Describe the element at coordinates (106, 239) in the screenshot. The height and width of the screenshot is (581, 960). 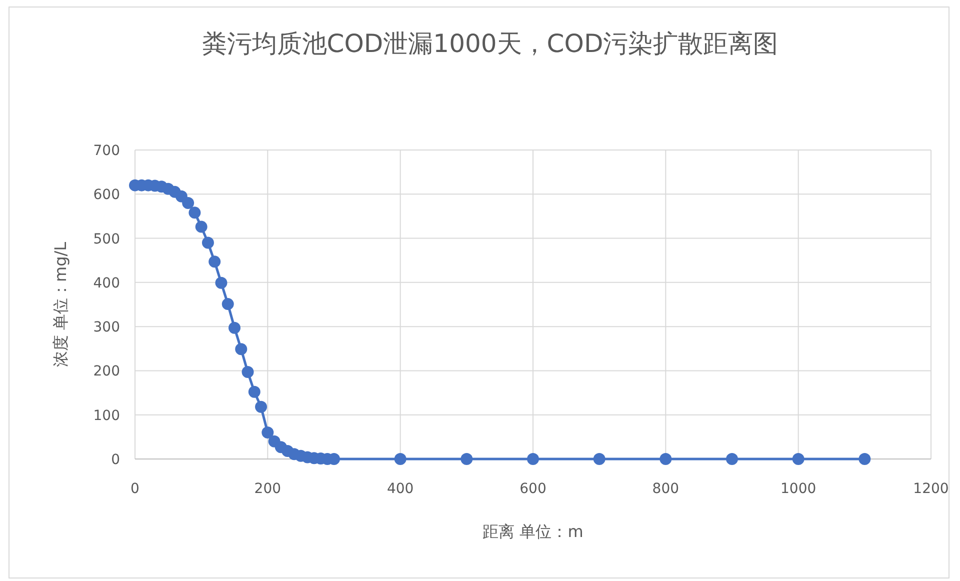
I see `y-tick-label: 500` at that location.